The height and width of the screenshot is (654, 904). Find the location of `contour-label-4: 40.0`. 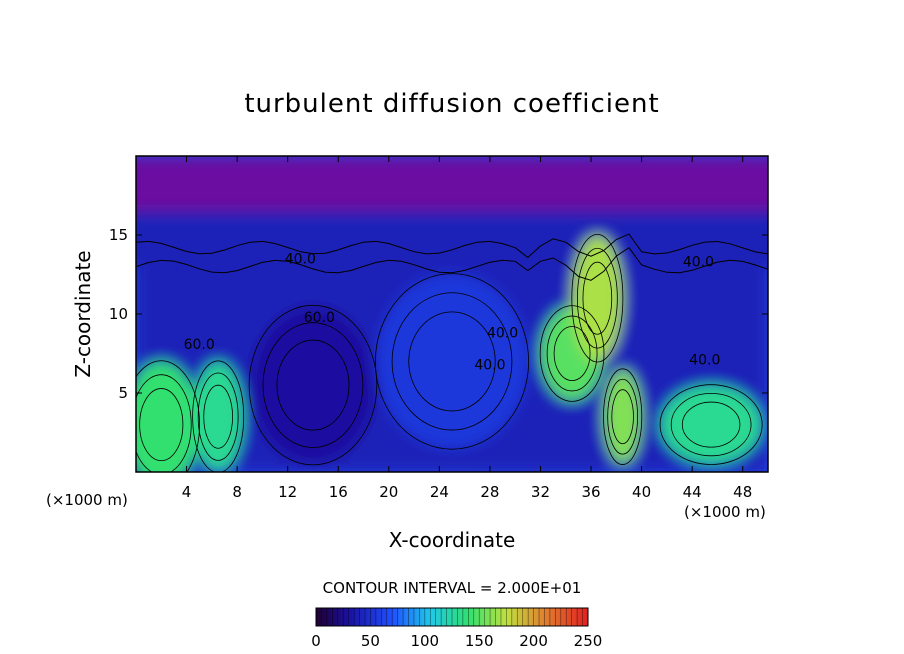

contour-label-4: 40.0 is located at coordinates (489, 365).